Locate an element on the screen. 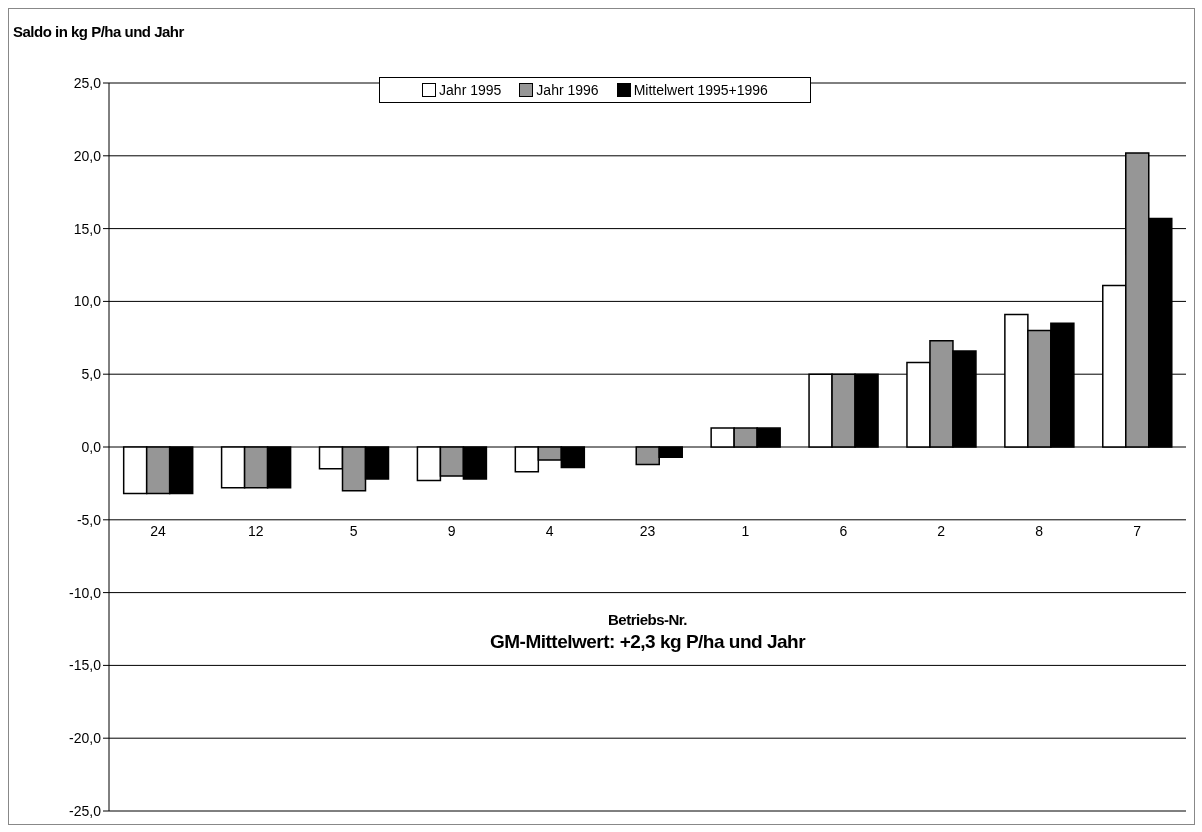 The height and width of the screenshot is (832, 1202). x-tick-label: 7 is located at coordinates (1137, 530).